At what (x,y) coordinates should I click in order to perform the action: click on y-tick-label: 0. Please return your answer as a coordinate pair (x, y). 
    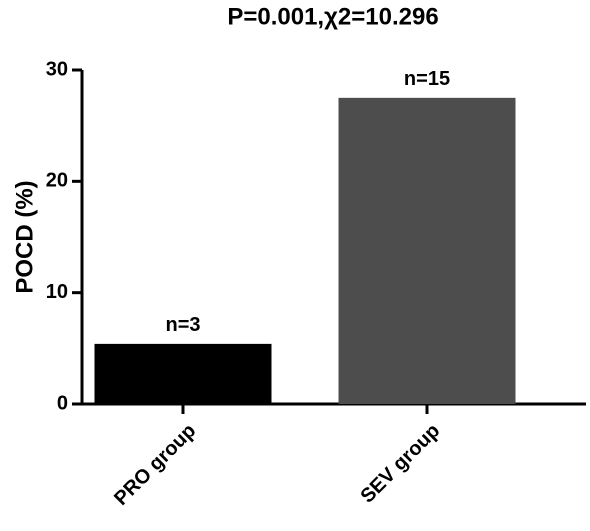
    Looking at the image, I should click on (62, 403).